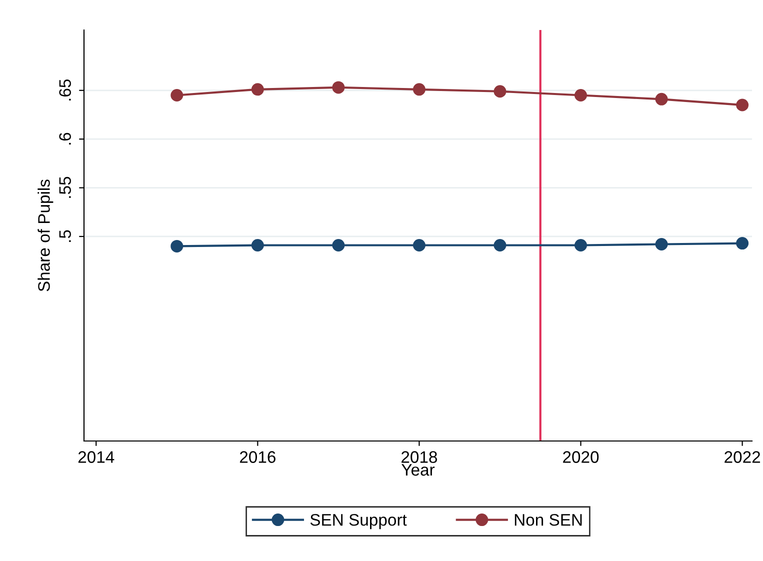  Describe the element at coordinates (96, 457) in the screenshot. I see `x-tick-label: 2014` at that location.